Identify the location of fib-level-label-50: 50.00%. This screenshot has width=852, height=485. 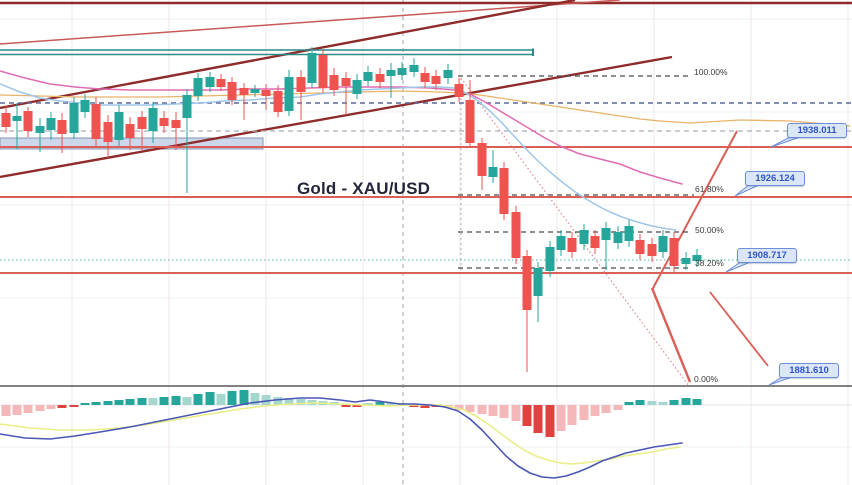
(709, 230).